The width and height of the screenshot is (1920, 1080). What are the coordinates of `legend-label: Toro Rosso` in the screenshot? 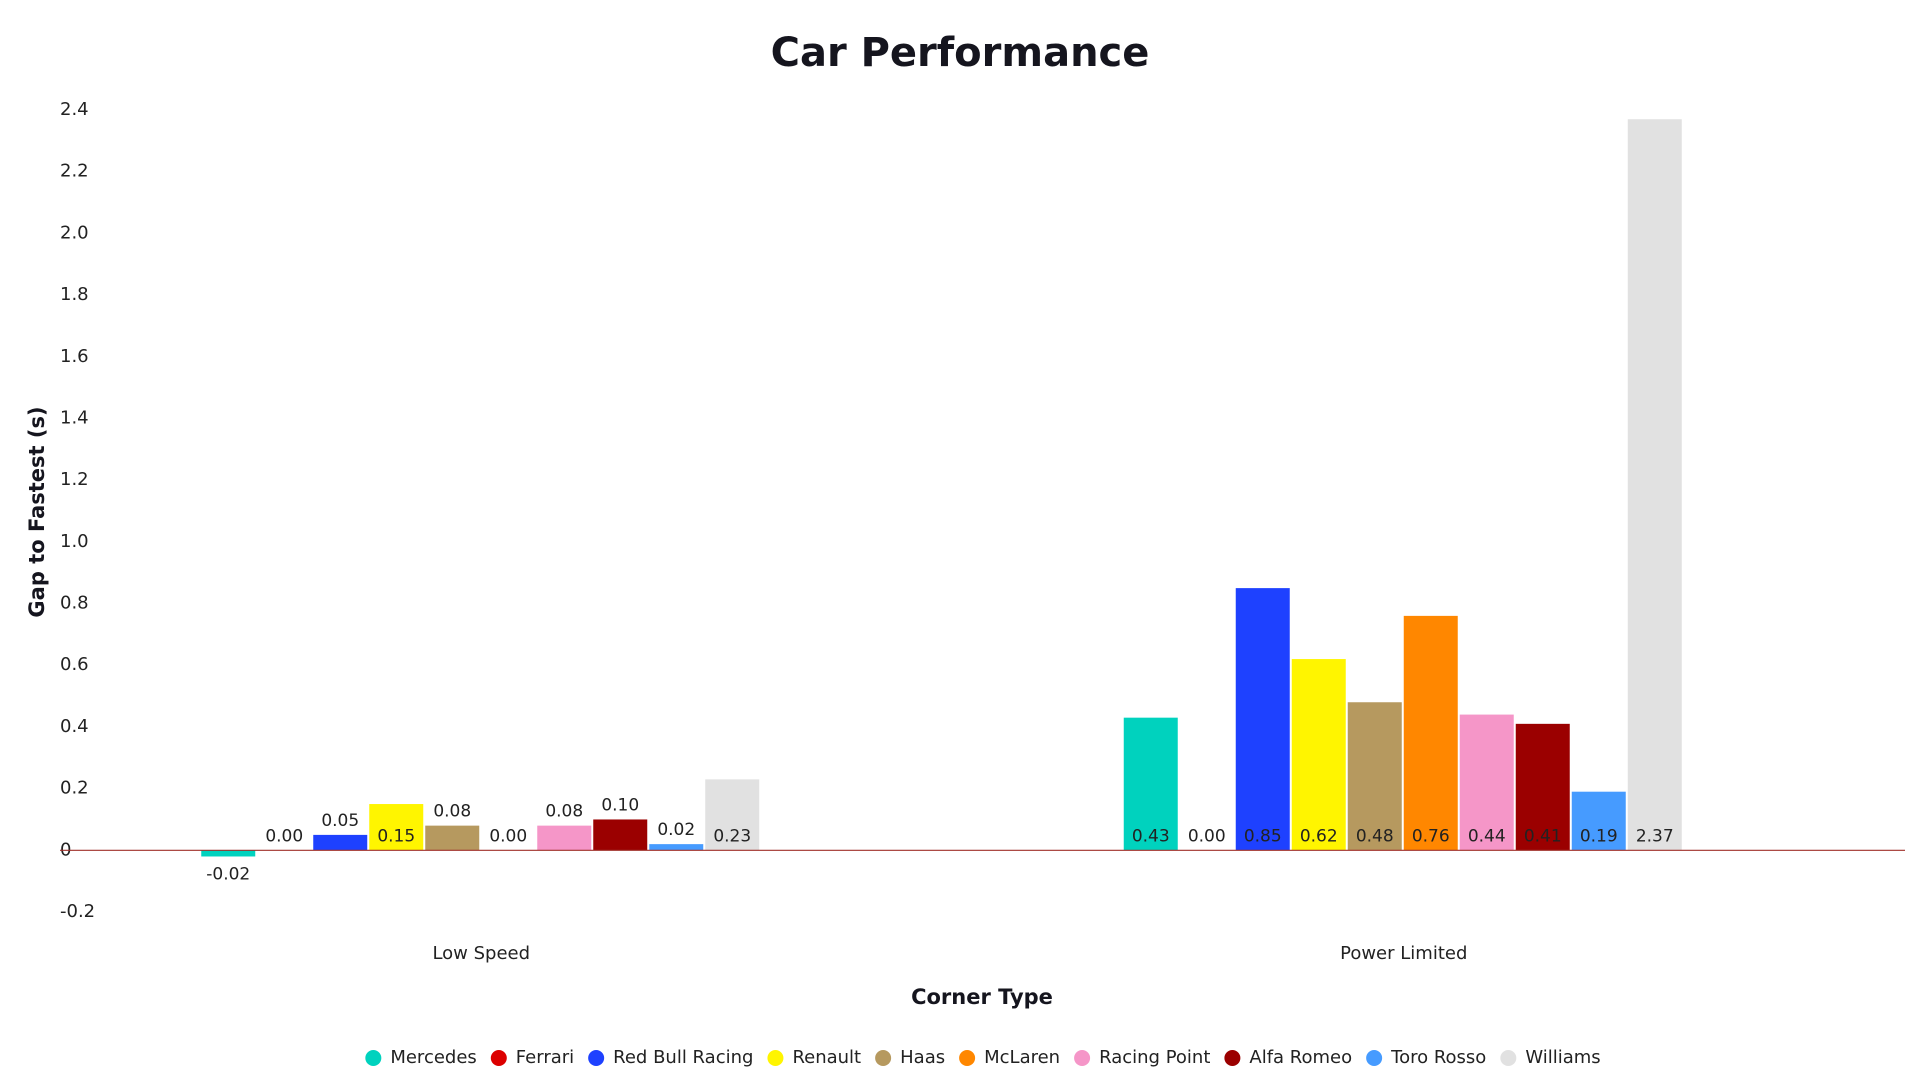 It's located at (1438, 1057).